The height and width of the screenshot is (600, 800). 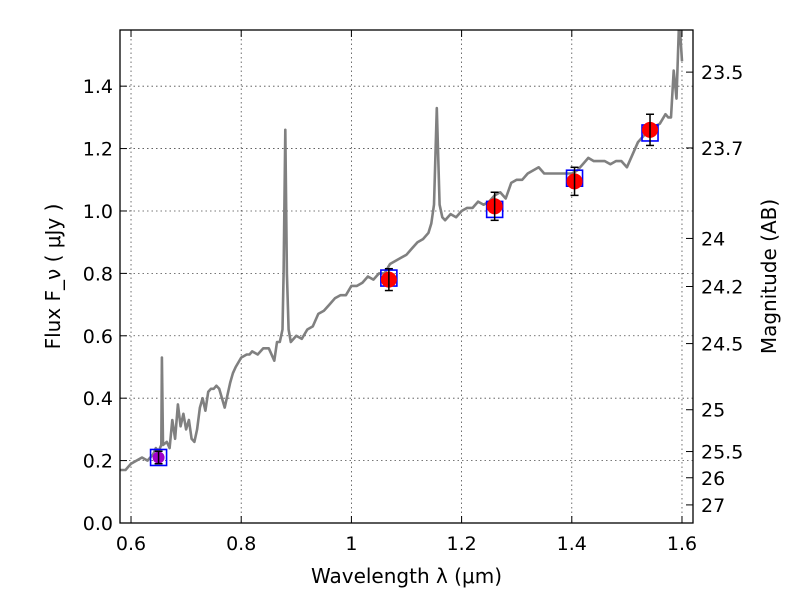 I want to click on x-tick-label: 1.2, so click(x=461, y=544).